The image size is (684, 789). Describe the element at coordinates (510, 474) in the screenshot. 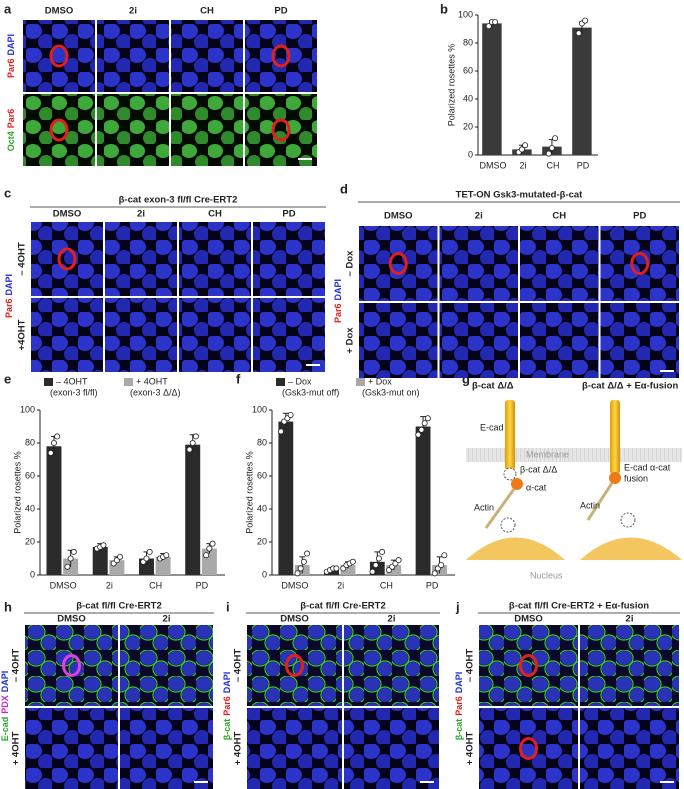

I see `bcat-circle` at that location.